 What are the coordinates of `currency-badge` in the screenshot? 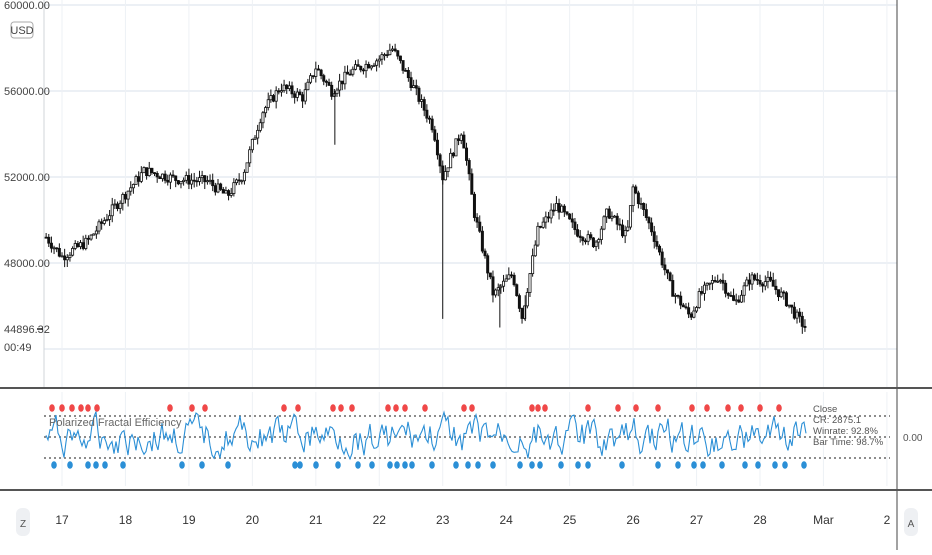 It's located at (22, 30).